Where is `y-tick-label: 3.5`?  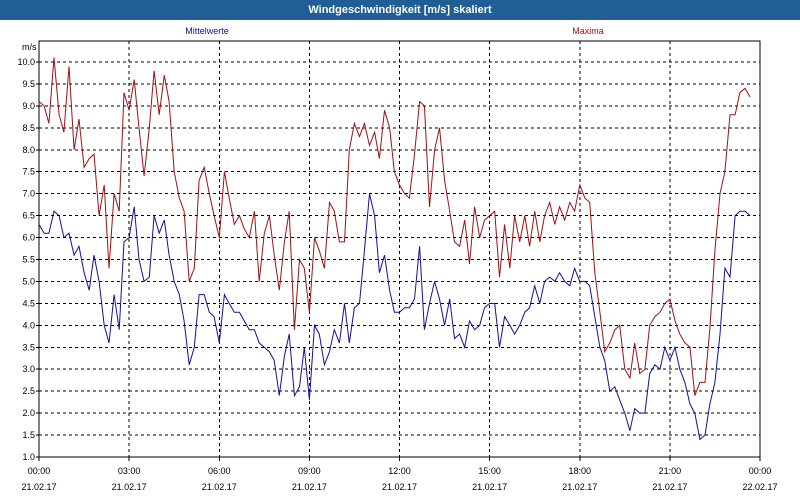
y-tick-label: 3.5 is located at coordinates (28, 347).